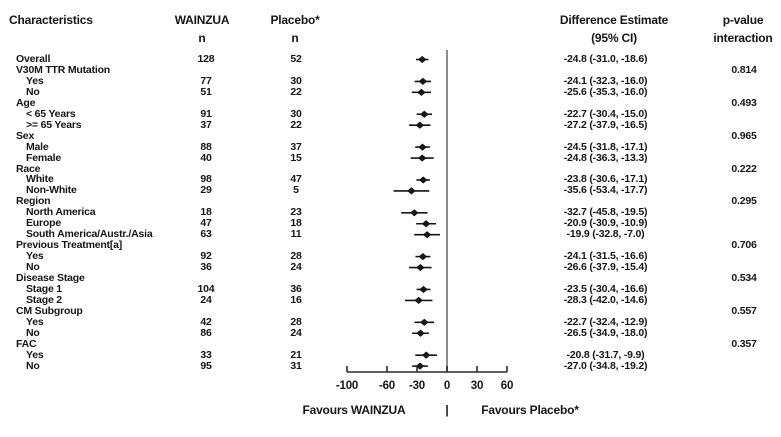 The width and height of the screenshot is (781, 437). I want to click on subgroup-data-row: < 65 Years 91 30 -22.7 (-30.4, -15.0), so click(390, 113).